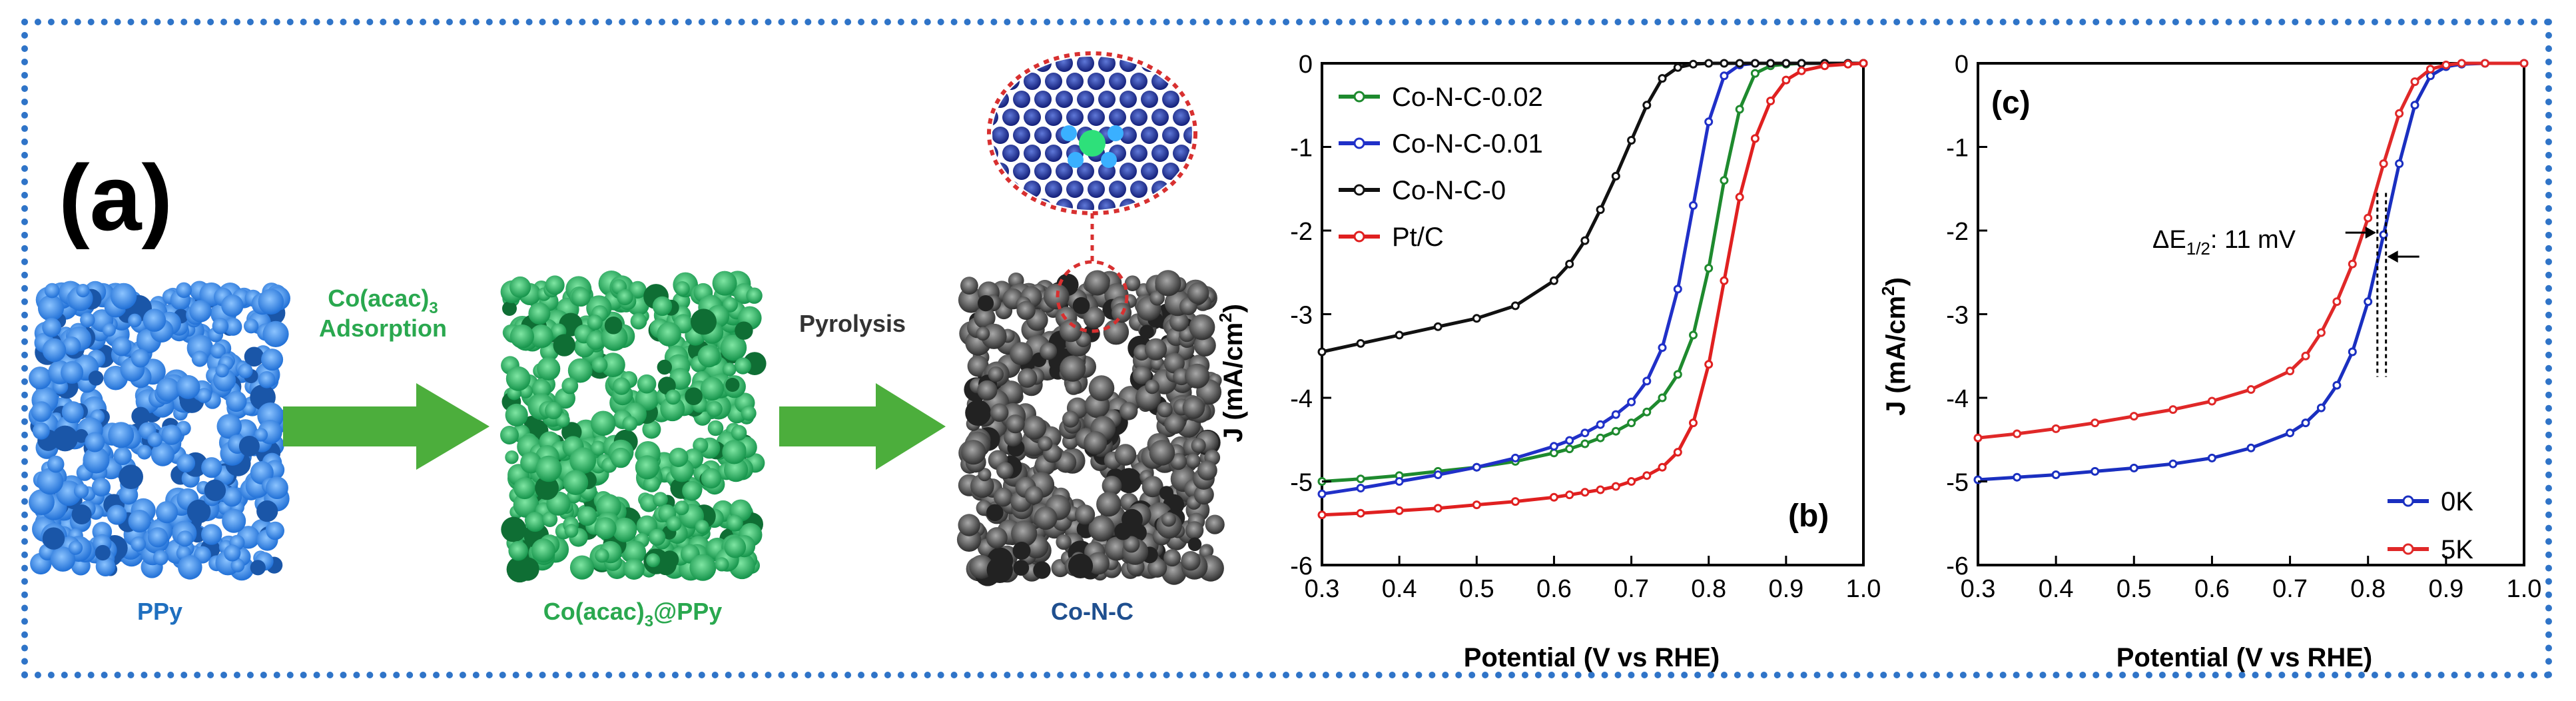 The image size is (2576, 701). Describe the element at coordinates (1592, 289) in the screenshot. I see `series-line-pt-c` at that location.